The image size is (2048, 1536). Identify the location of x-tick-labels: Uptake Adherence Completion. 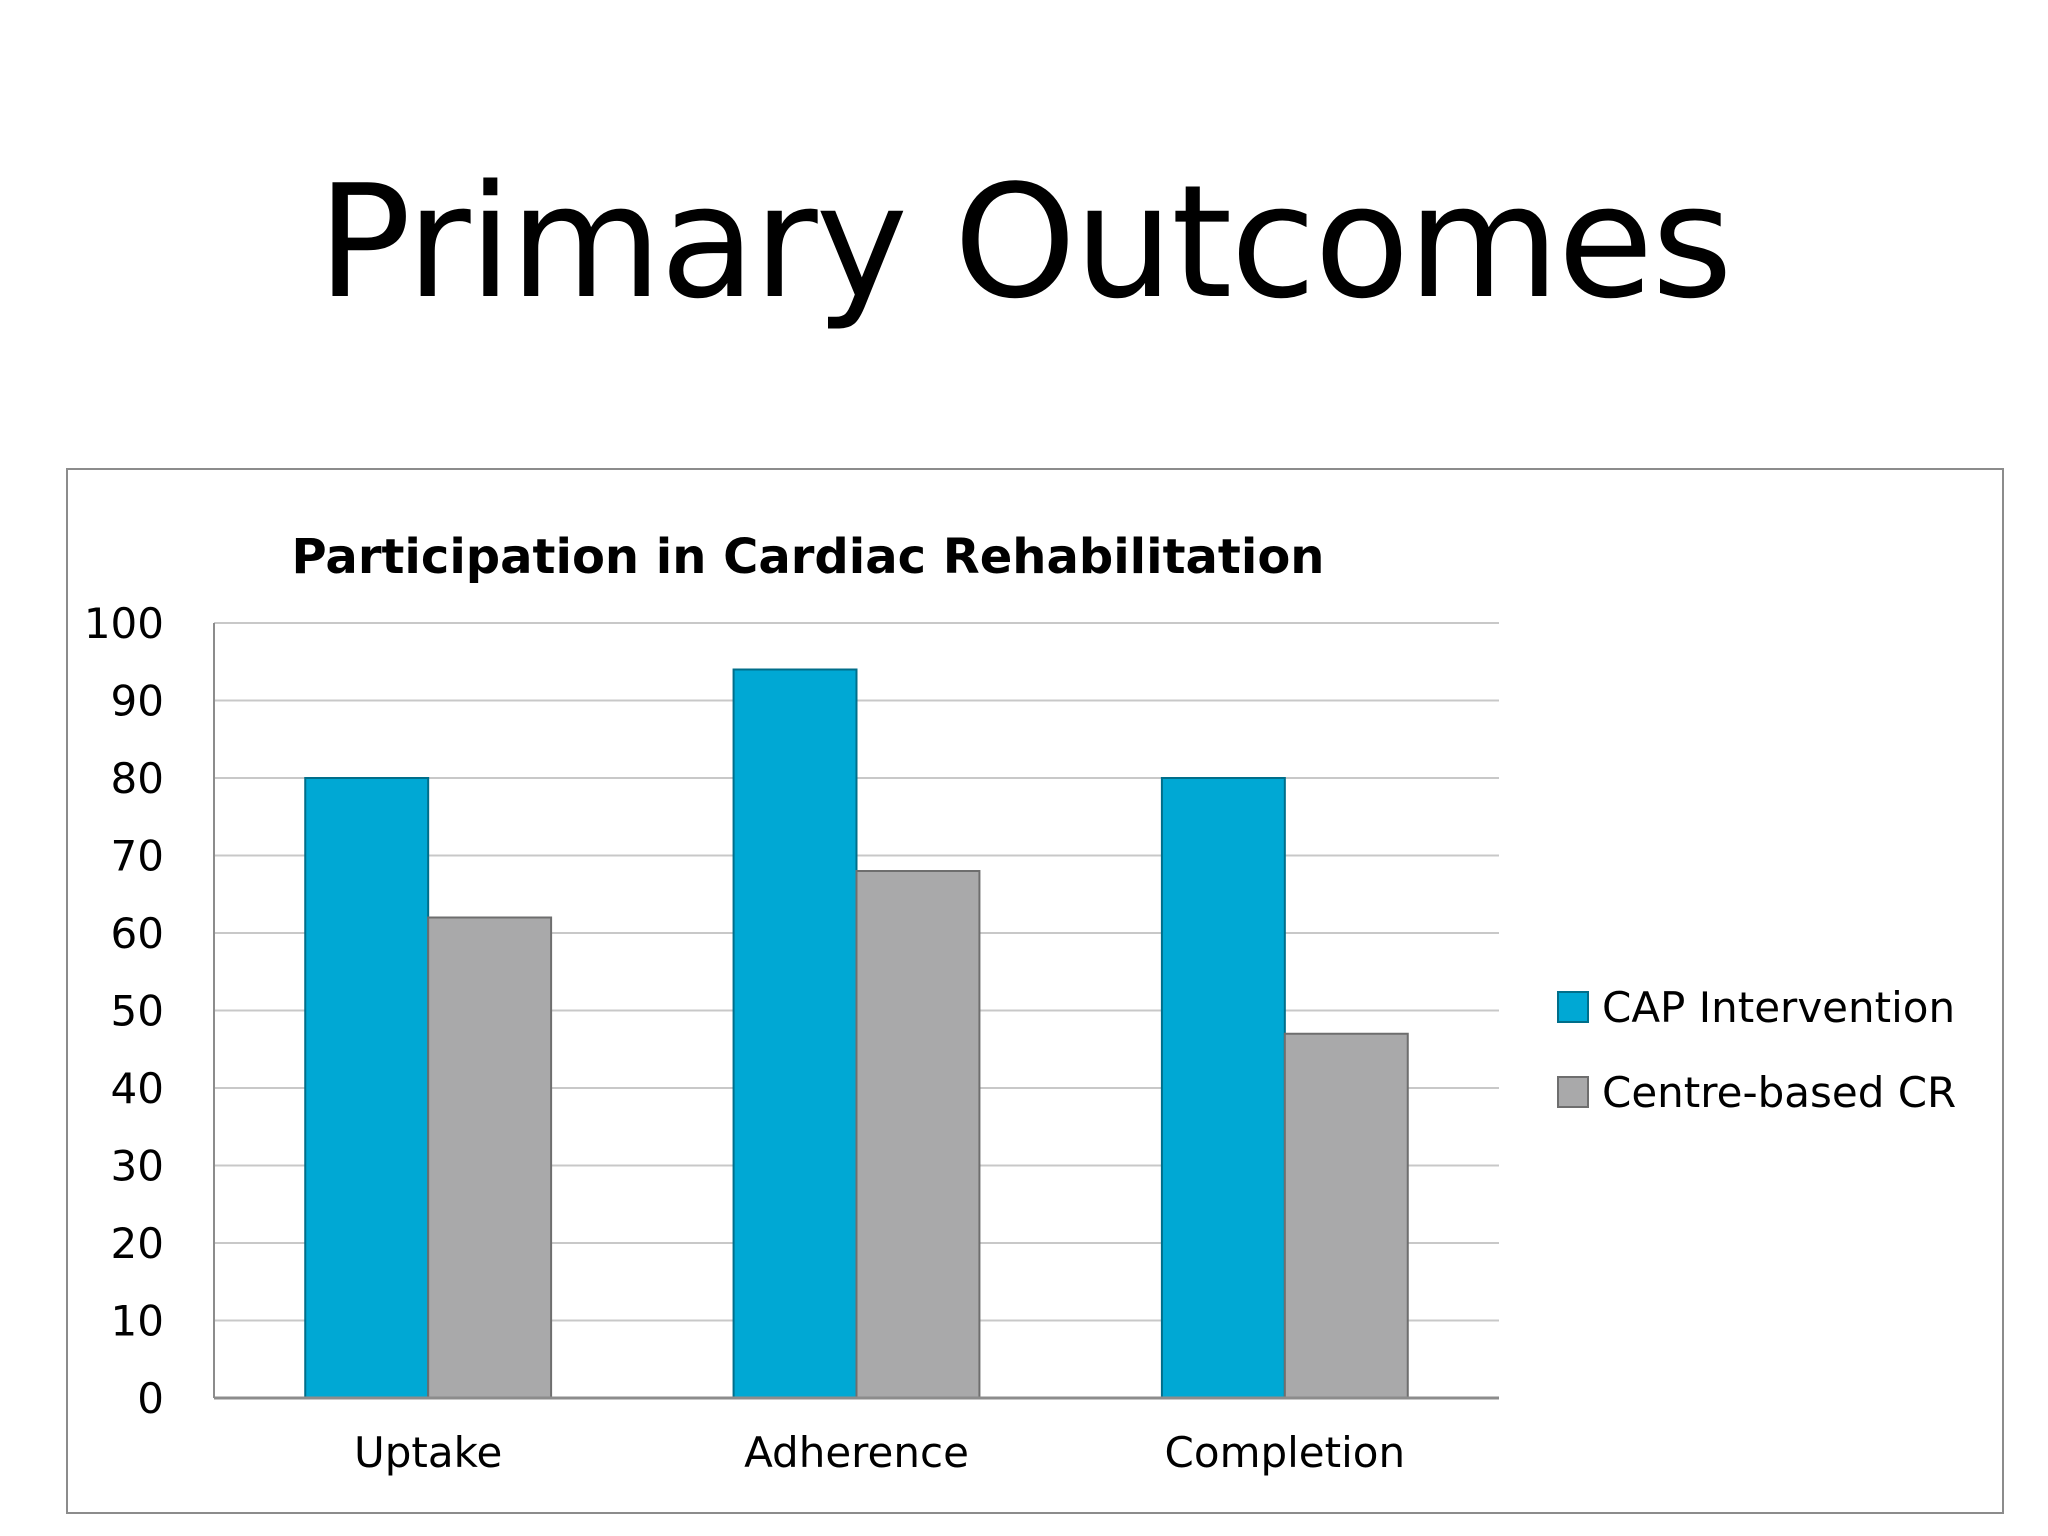
(879, 1452).